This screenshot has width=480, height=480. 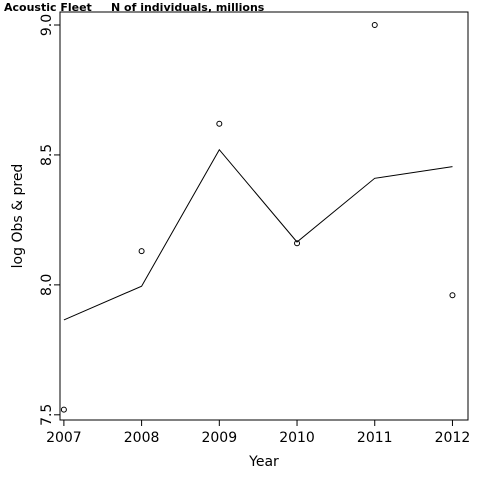 I want to click on x-tick-label: 2011, so click(x=375, y=438).